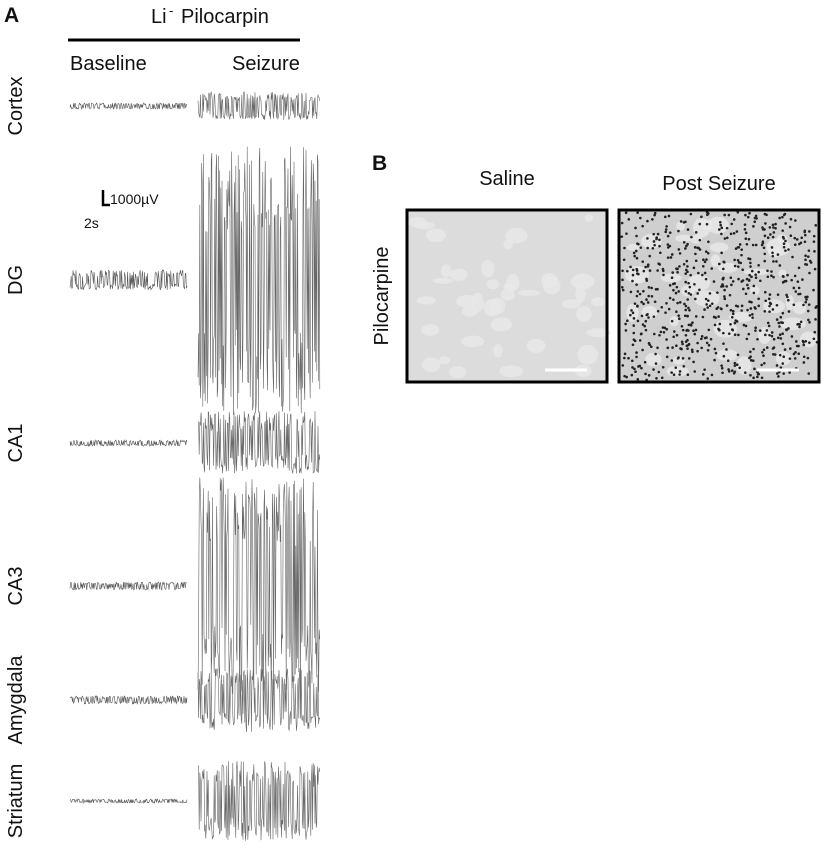  I want to click on row-label: Pilocarpine, so click(382, 296).